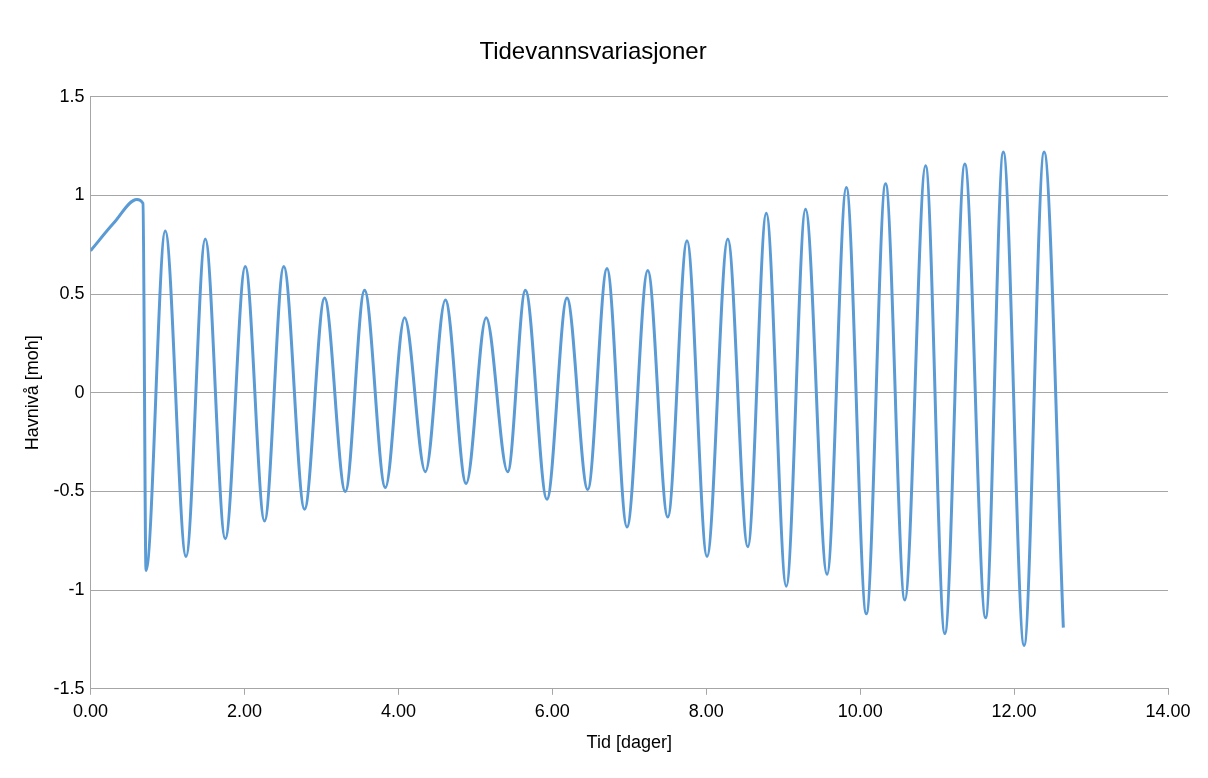 The width and height of the screenshot is (1208, 778). What do you see at coordinates (79, 391) in the screenshot?
I see `y-tick-label: 0` at bounding box center [79, 391].